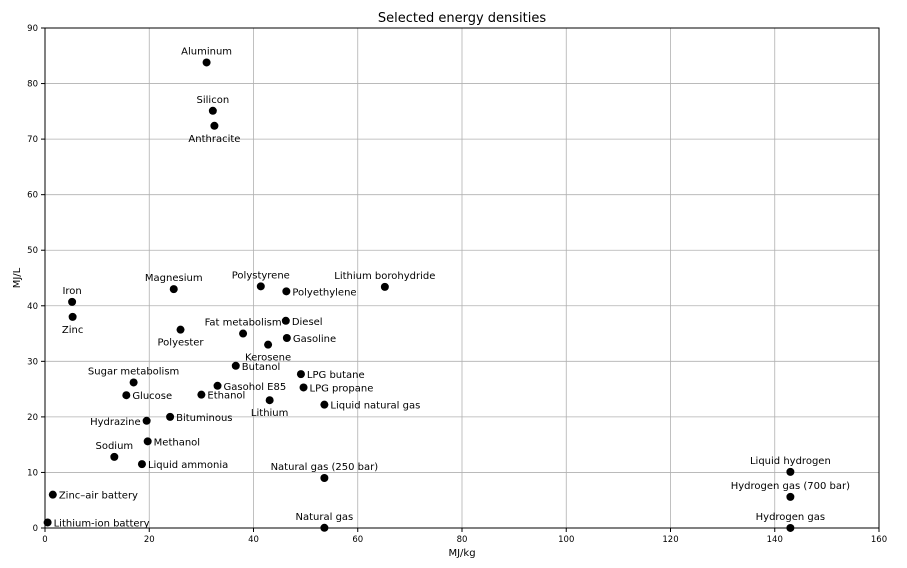  Describe the element at coordinates (213, 100) in the screenshot. I see `point-label: Silicon` at that location.